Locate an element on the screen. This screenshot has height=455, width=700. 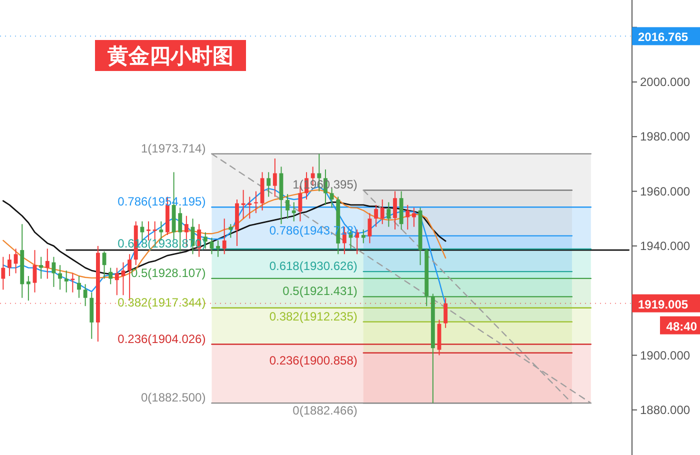
y-tick-label: 2000.000 is located at coordinates (665, 81).